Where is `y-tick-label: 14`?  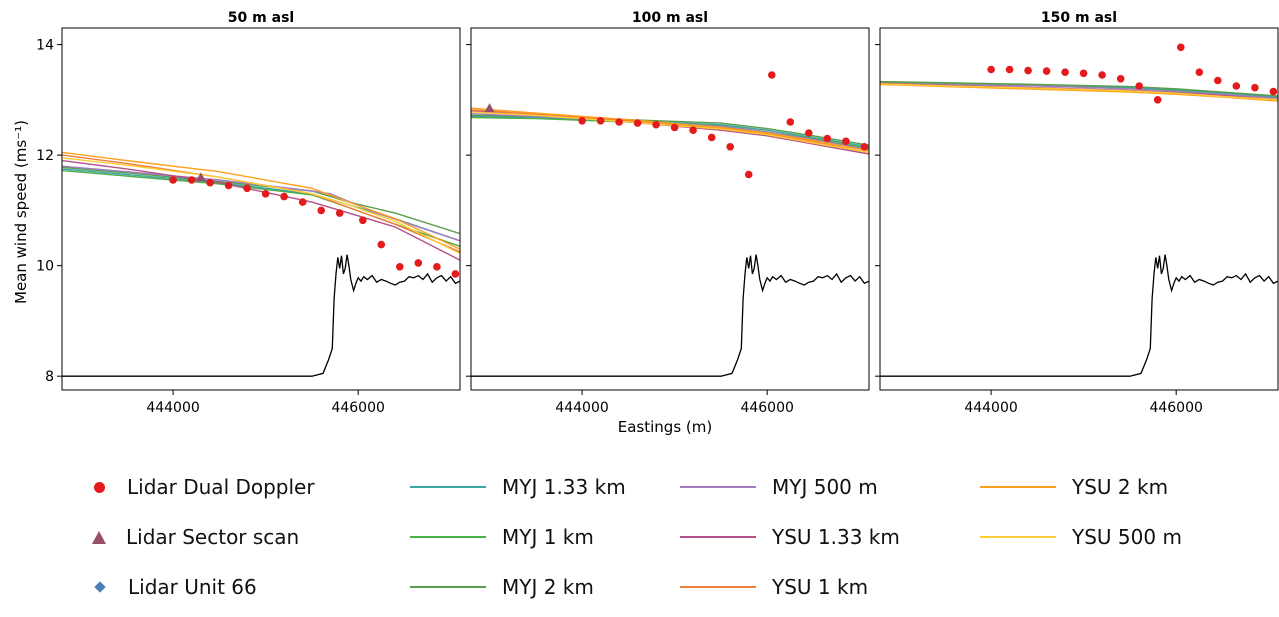
y-tick-label: 14 is located at coordinates (45, 46).